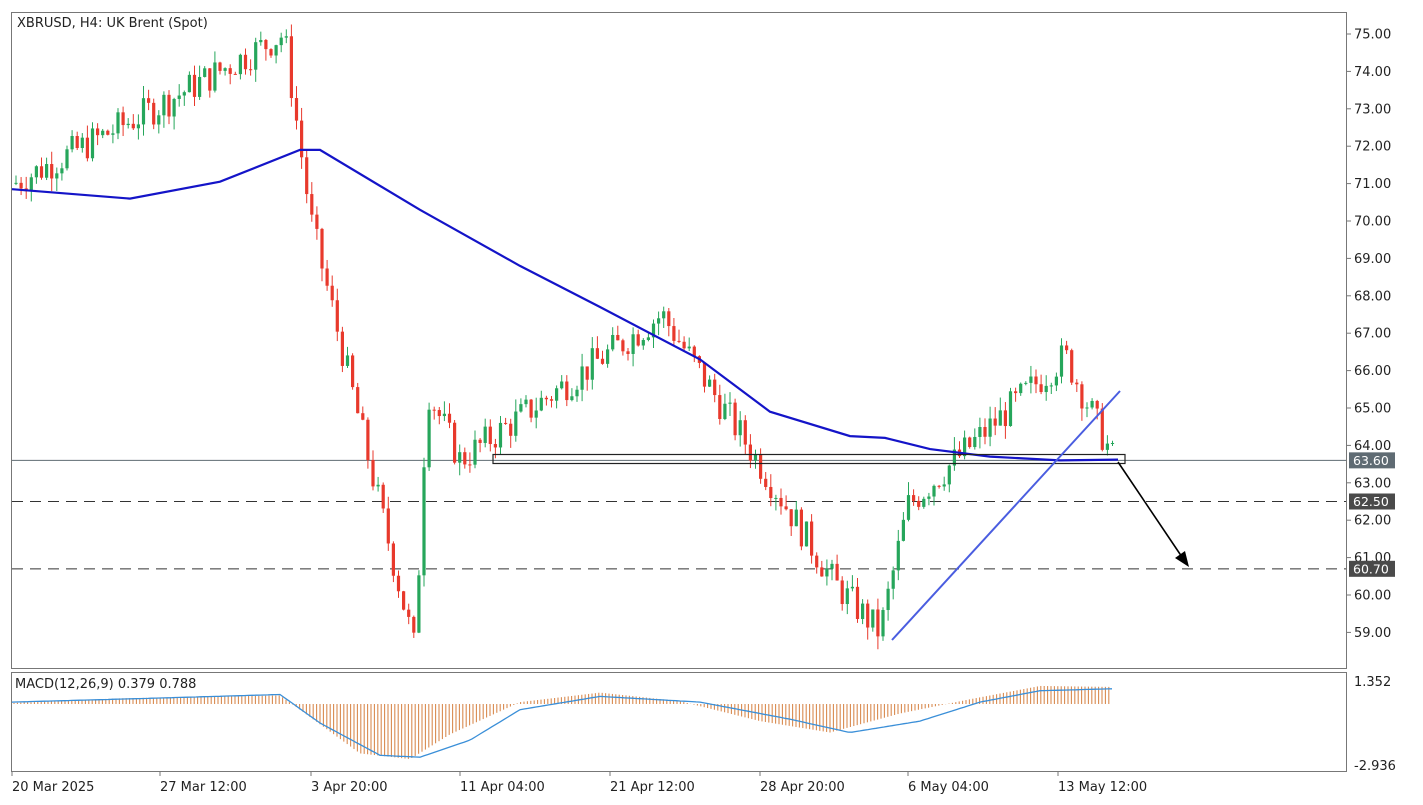 Image resolution: width=1423 pixels, height=805 pixels. I want to click on price-tick-label: 72.00, so click(1372, 147).